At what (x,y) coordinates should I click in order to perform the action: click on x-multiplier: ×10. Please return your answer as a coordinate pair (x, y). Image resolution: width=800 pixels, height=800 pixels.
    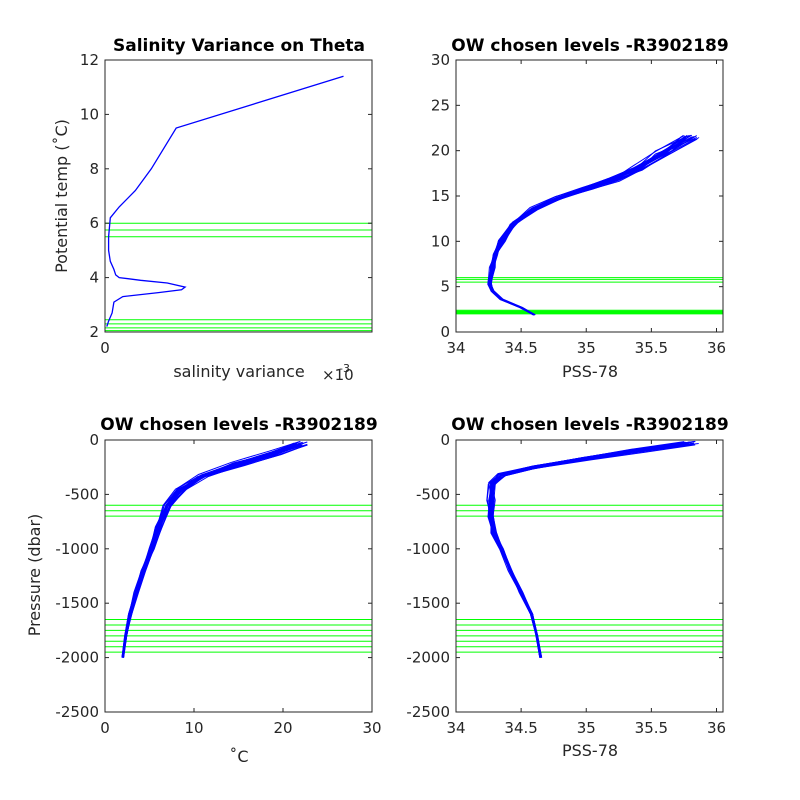
    Looking at the image, I should click on (338, 375).